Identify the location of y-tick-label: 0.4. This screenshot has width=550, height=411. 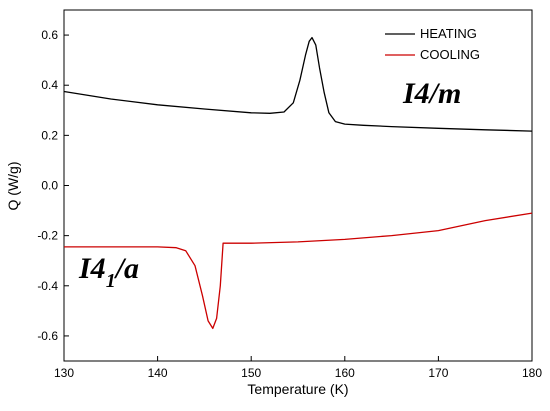
(49, 85).